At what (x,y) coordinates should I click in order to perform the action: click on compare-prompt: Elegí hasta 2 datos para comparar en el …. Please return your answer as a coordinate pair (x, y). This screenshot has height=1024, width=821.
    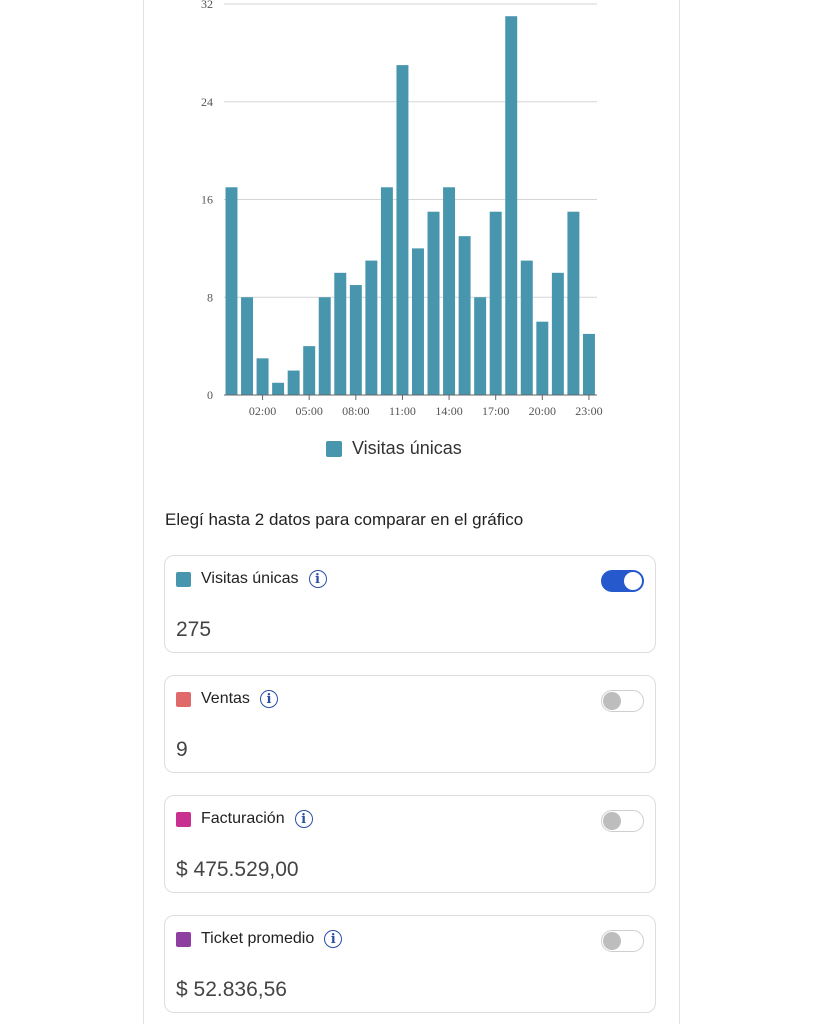
    Looking at the image, I should click on (344, 519).